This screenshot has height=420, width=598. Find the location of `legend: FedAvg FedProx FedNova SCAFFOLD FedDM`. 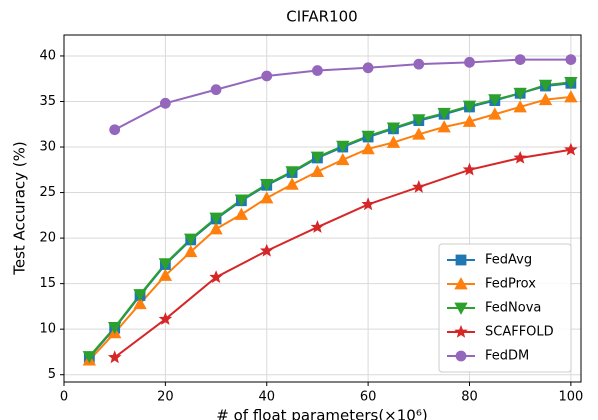

legend: FedAvg FedProx FedNova SCAFFOLD FedDM is located at coordinates (505, 308).